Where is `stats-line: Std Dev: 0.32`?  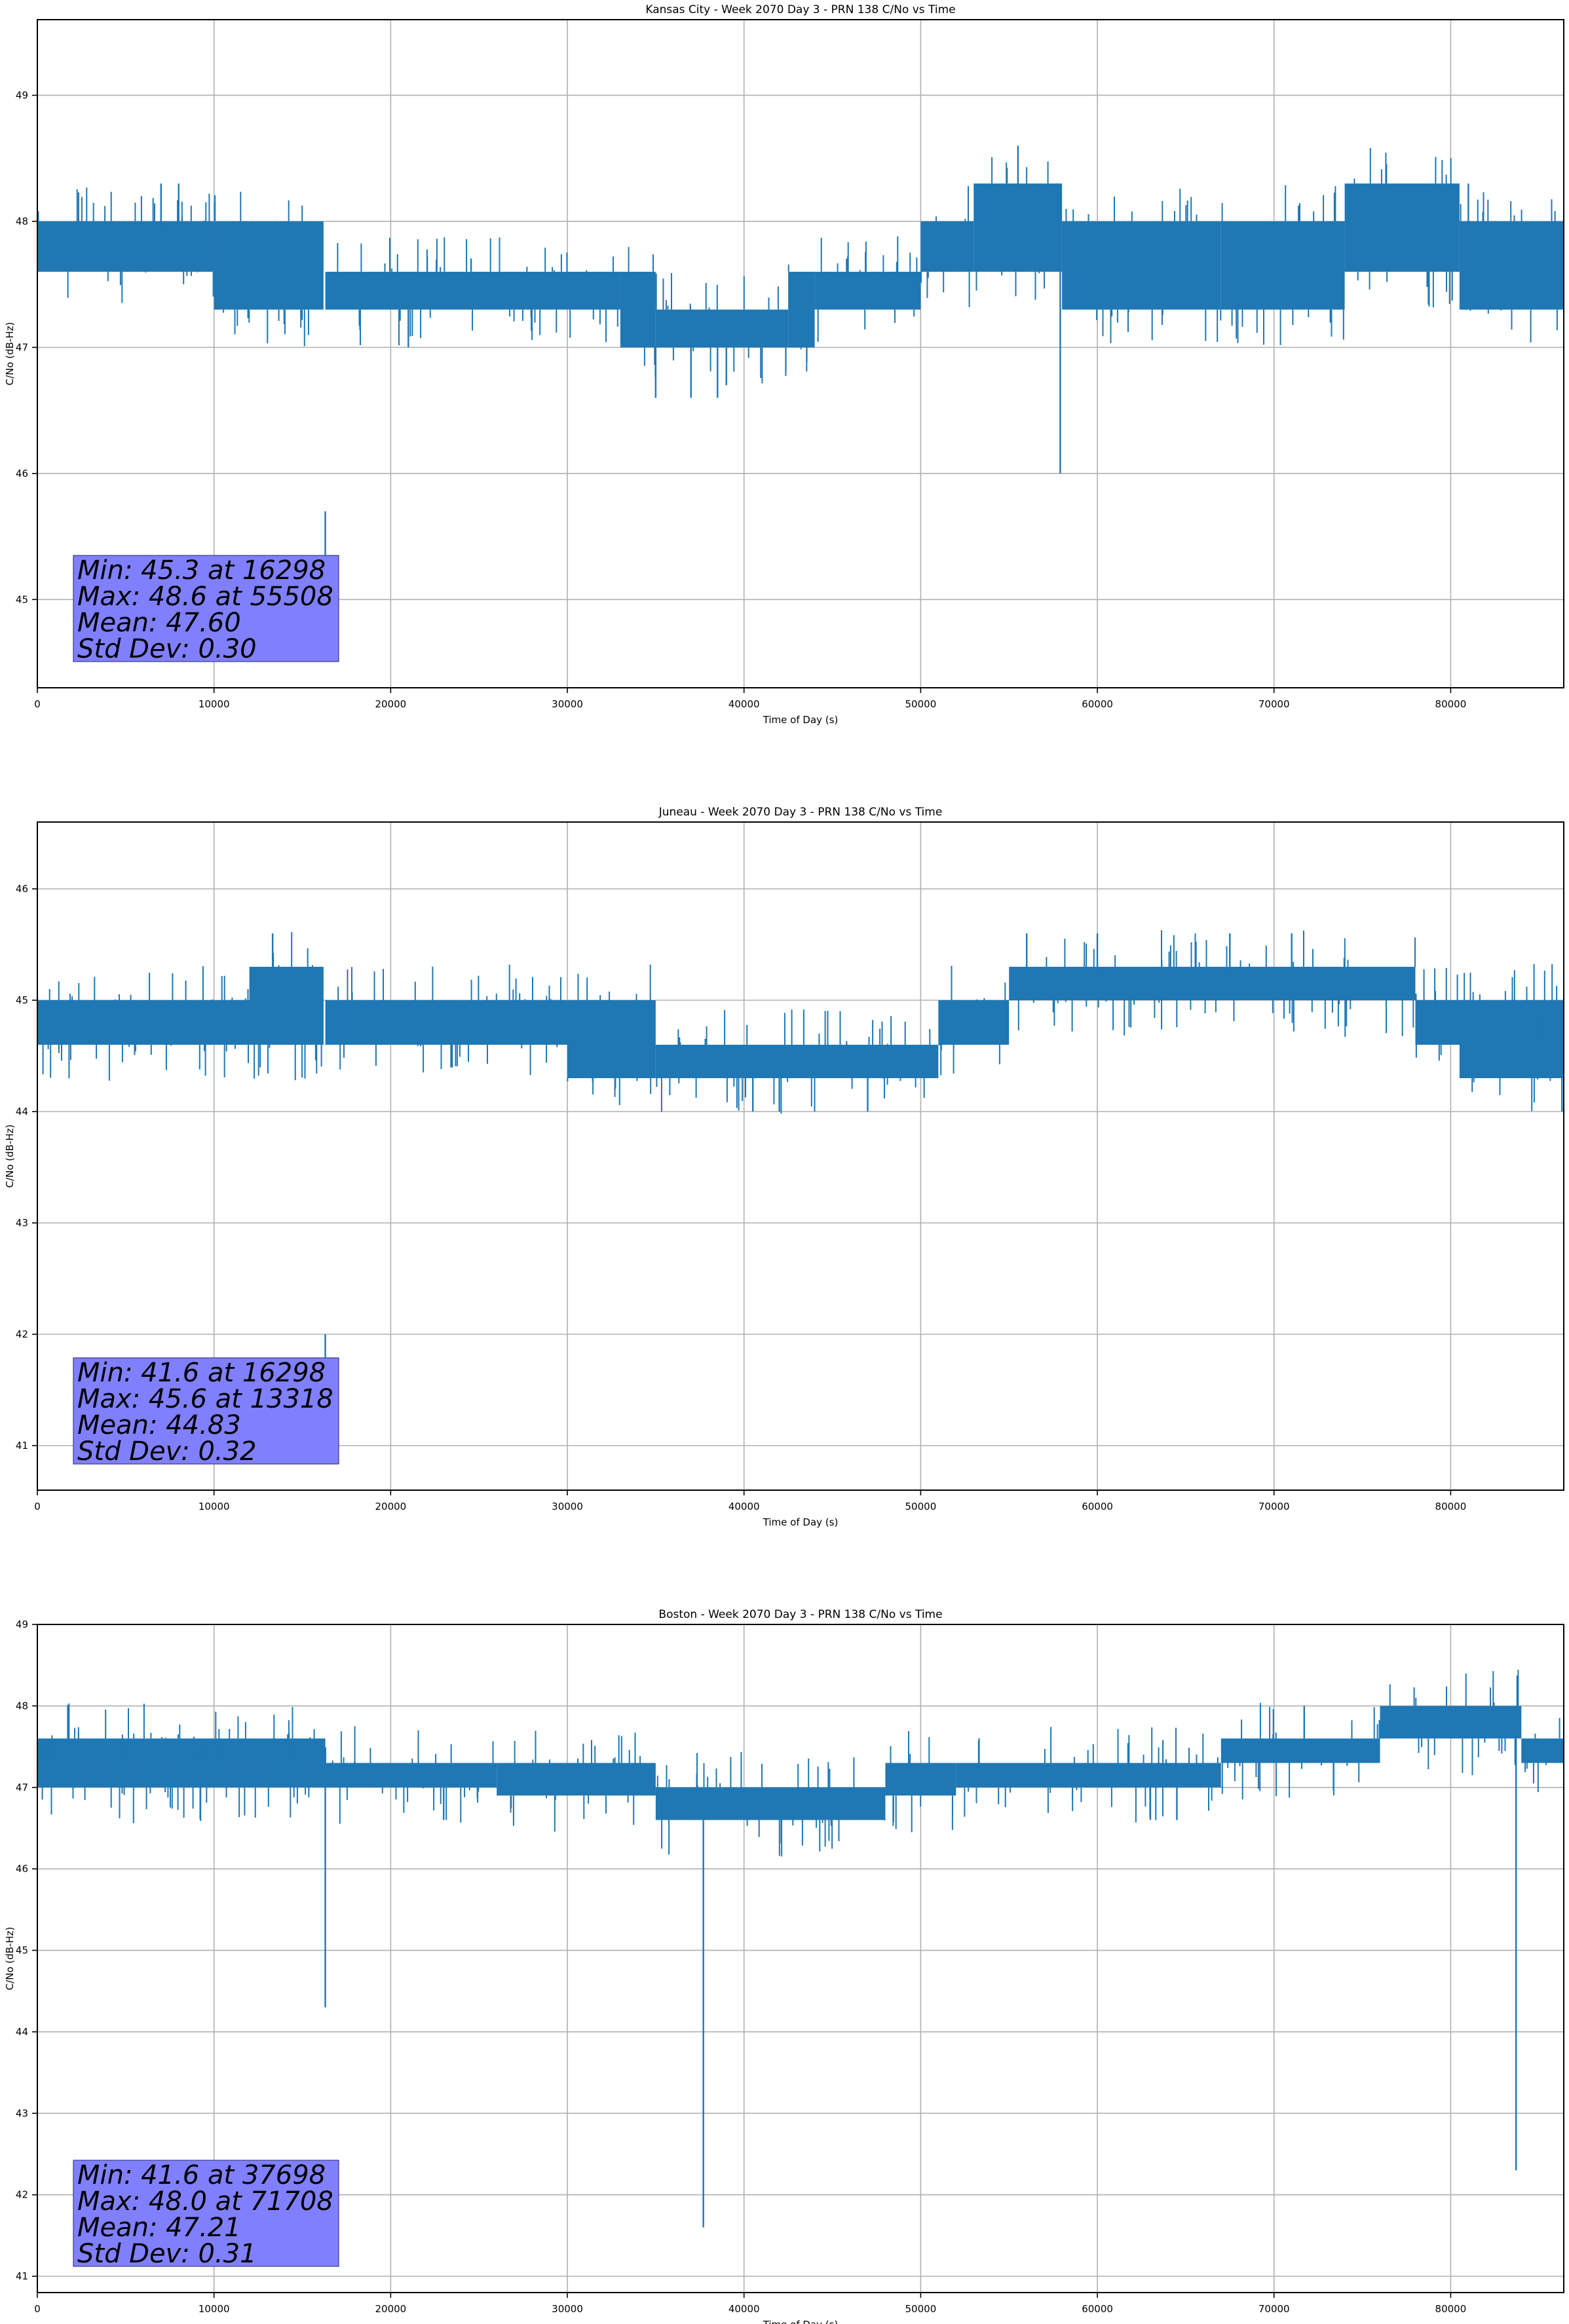
stats-line: Std Dev: 0.32 is located at coordinates (167, 1451).